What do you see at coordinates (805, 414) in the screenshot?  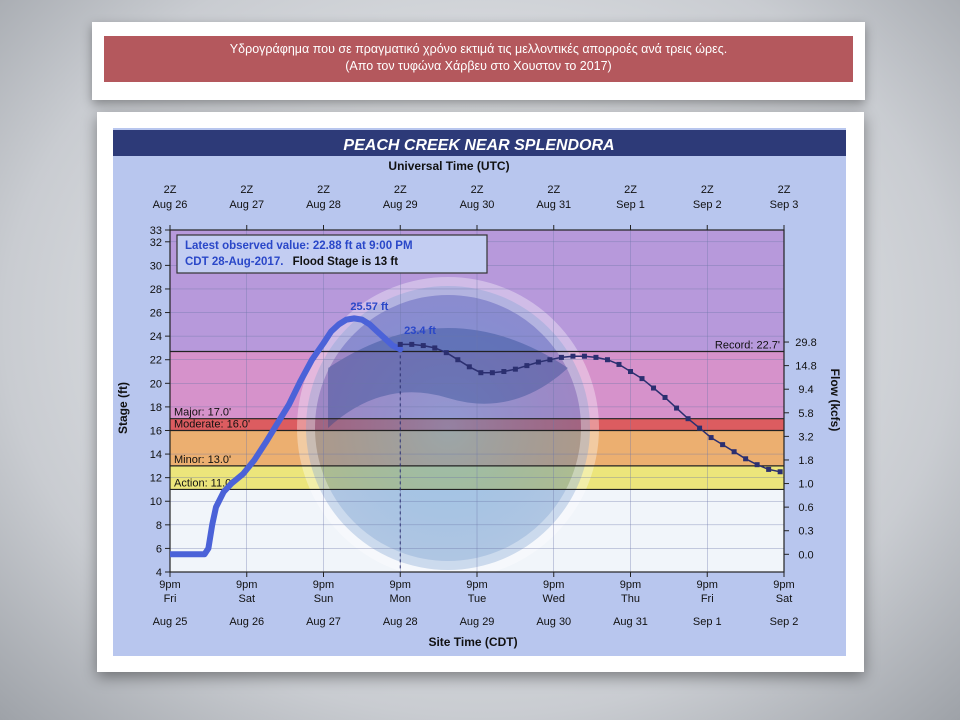 I see `flow-tick-label: 5.8` at bounding box center [805, 414].